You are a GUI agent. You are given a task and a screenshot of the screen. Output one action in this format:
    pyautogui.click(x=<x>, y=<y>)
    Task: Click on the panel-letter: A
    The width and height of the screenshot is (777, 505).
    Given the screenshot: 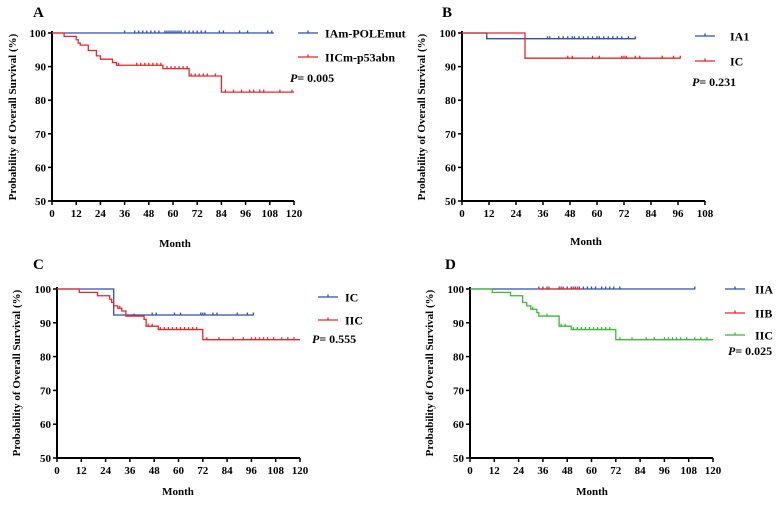 What is the action you would take?
    pyautogui.click(x=38, y=13)
    